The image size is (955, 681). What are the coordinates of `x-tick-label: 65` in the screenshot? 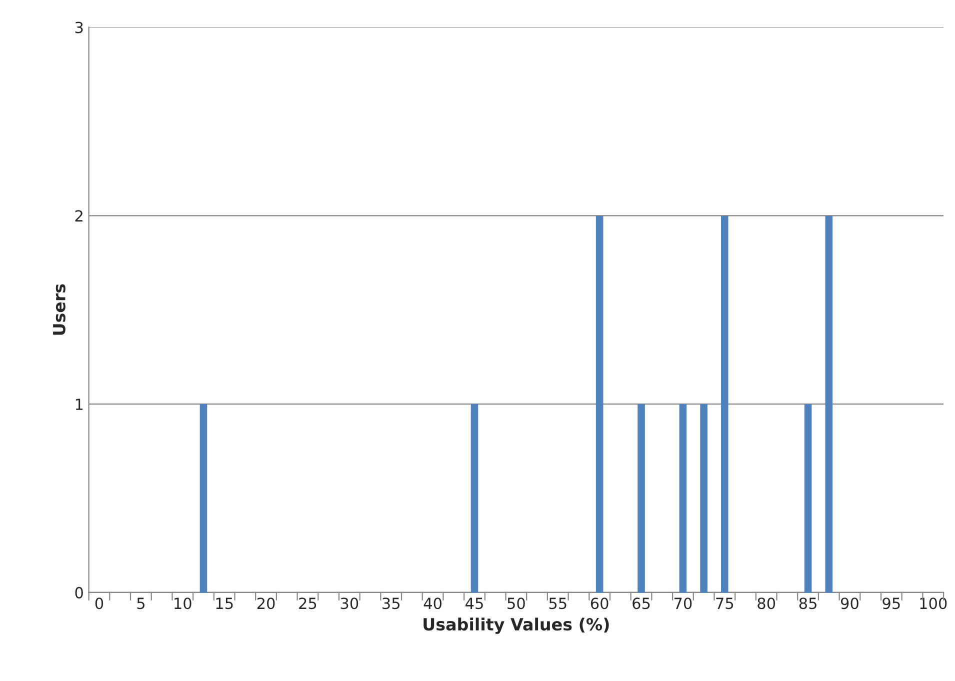 It's located at (641, 604).